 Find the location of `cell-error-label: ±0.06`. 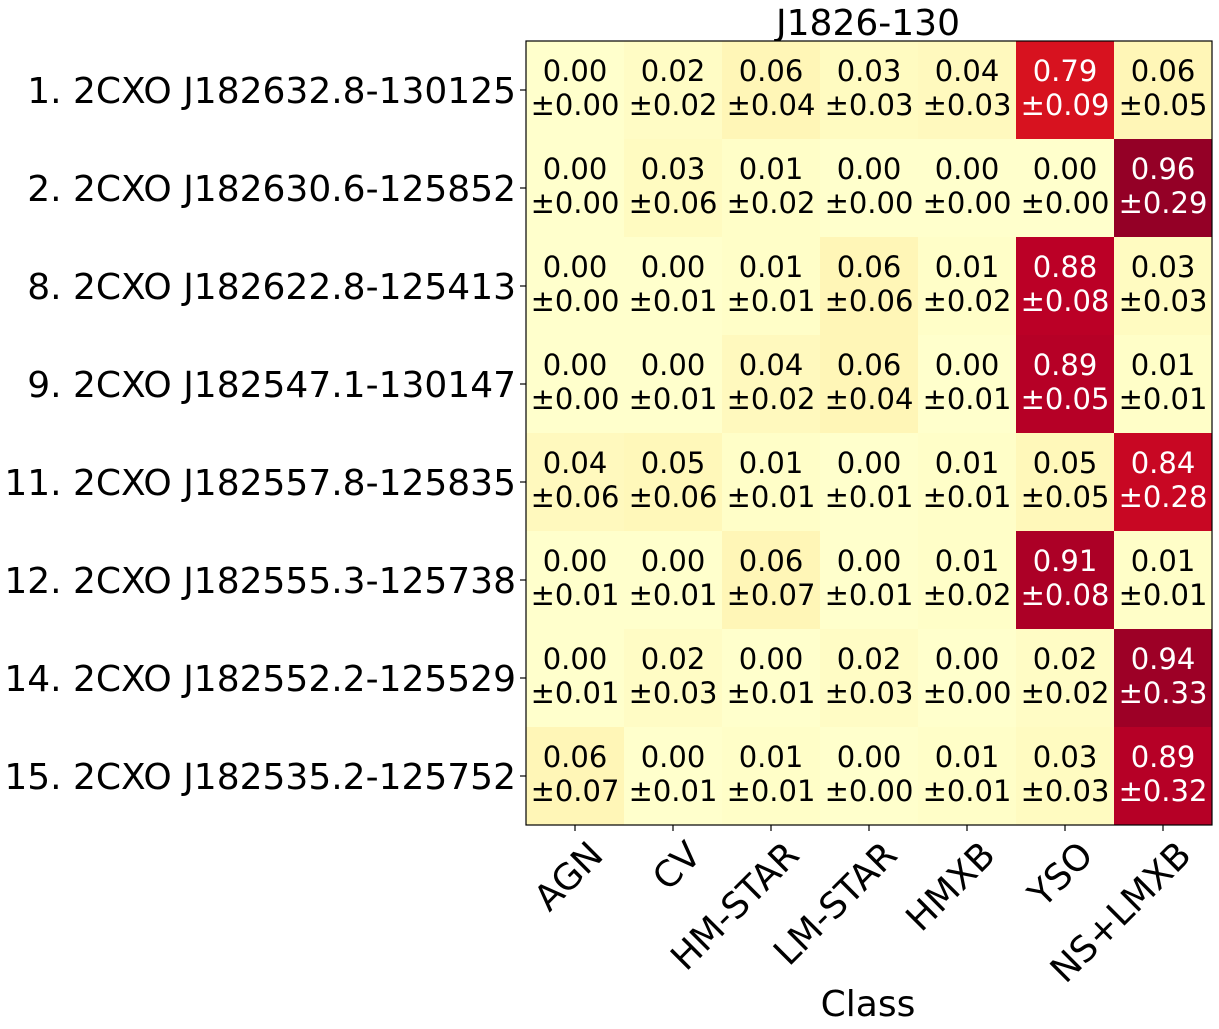

cell-error-label: ±0.06 is located at coordinates (869, 301).